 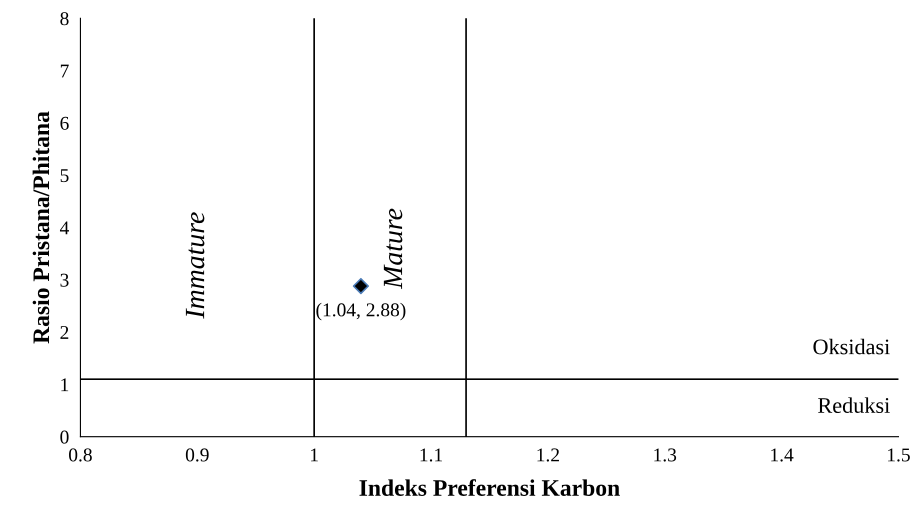 I want to click on x-tick-label: 1.5, so click(x=899, y=455).